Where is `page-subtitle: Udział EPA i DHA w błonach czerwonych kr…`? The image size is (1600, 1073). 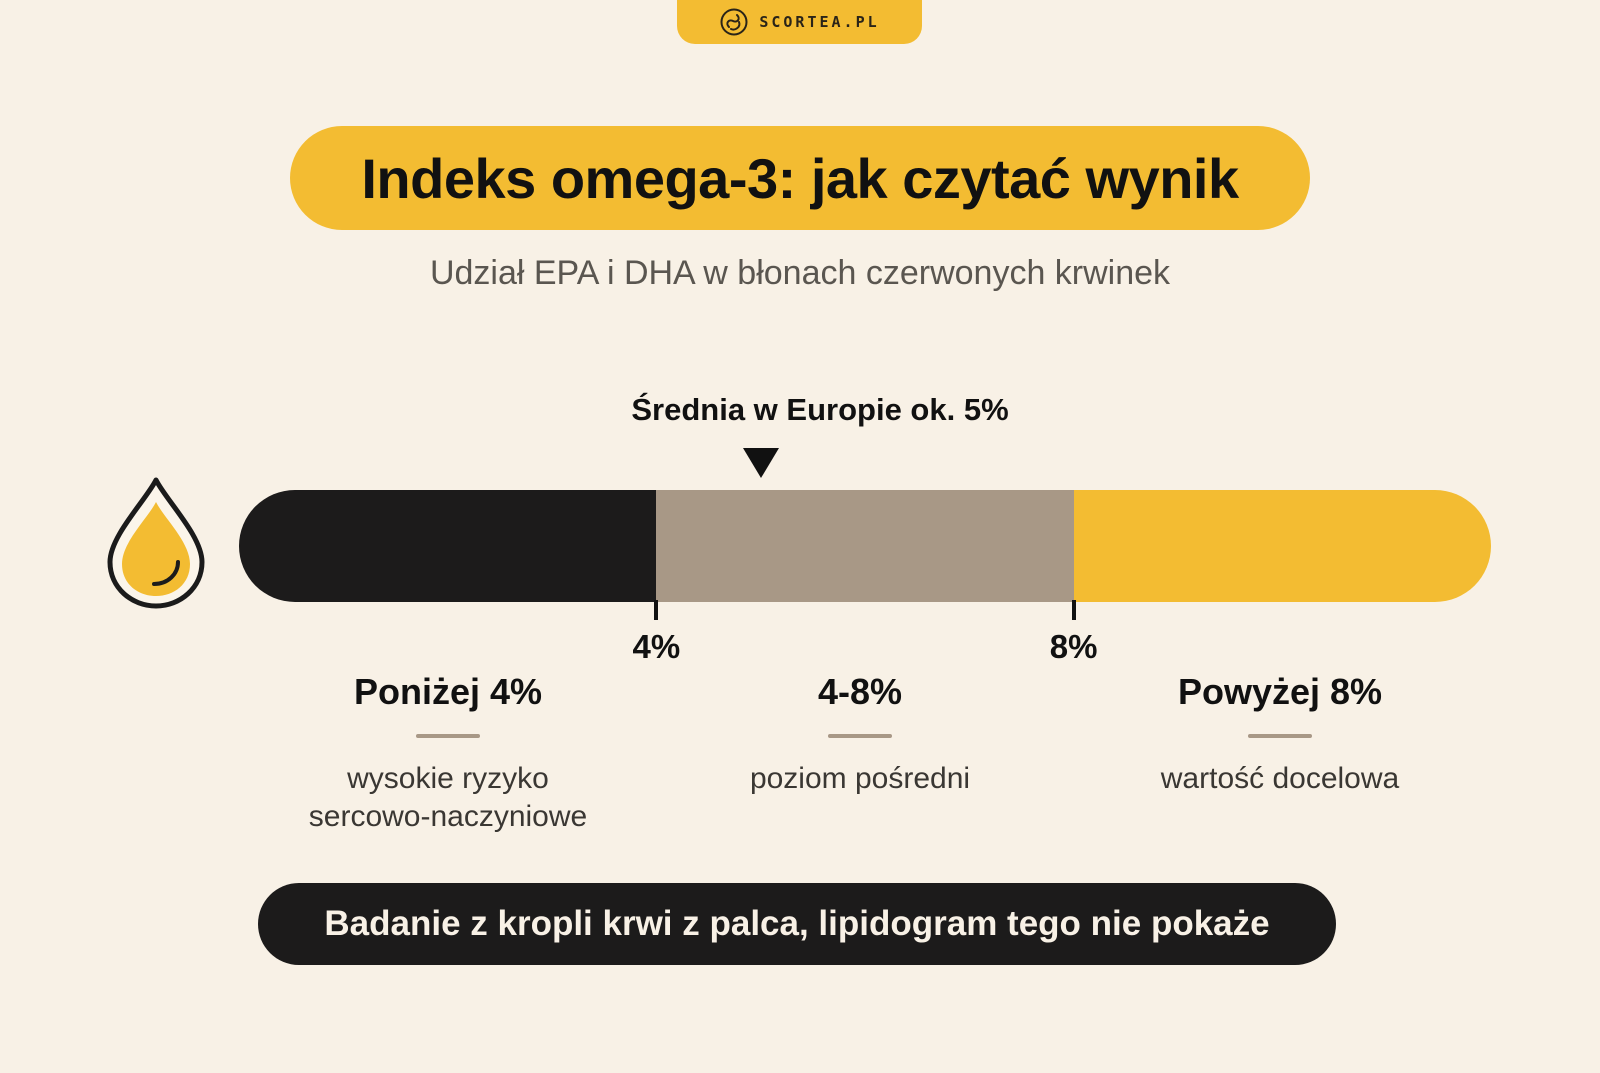
page-subtitle: Udział EPA i DHA w błonach czerwonych kr… is located at coordinates (800, 273).